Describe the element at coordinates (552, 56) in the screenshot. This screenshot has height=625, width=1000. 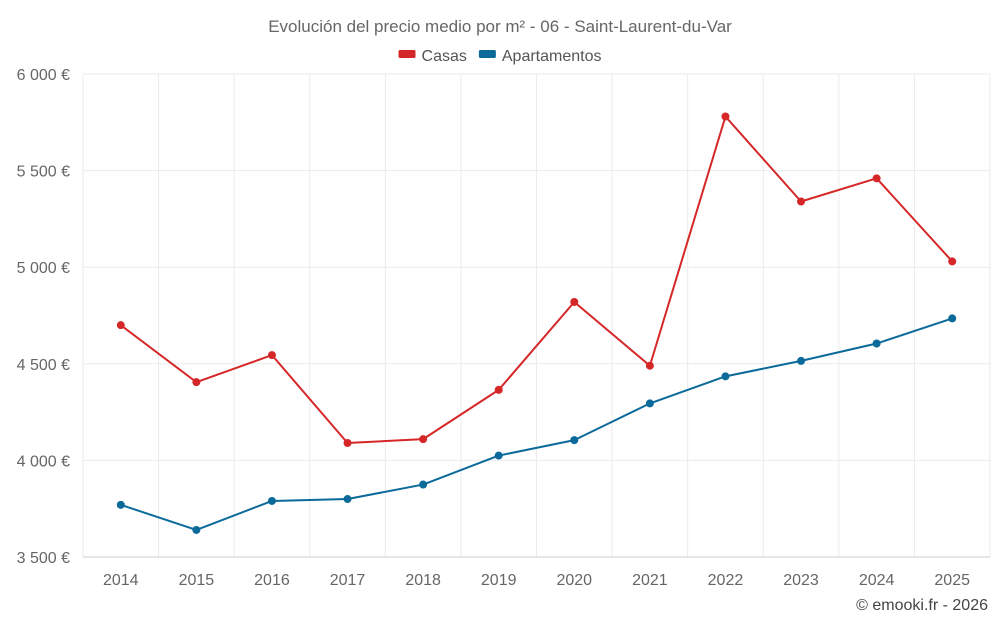
I see `legend-label: Apartamentos` at that location.